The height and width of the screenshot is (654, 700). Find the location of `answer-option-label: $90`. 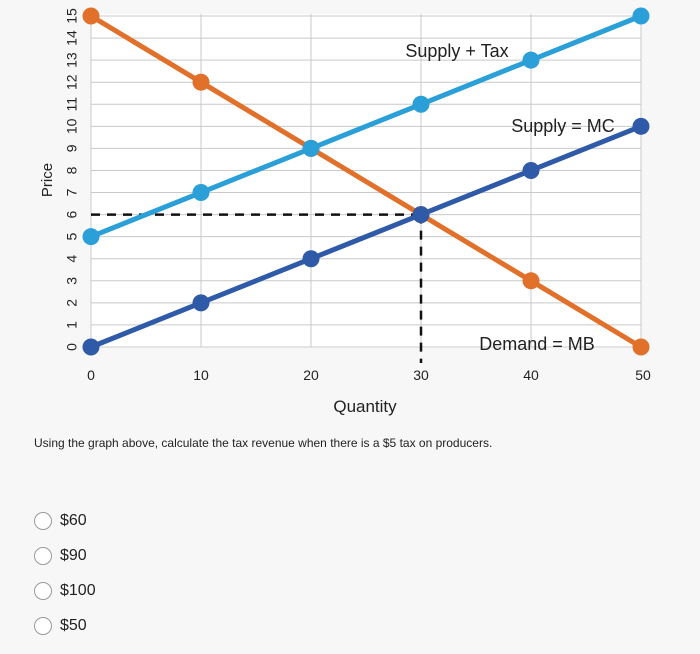

answer-option-label: $90 is located at coordinates (73, 555).